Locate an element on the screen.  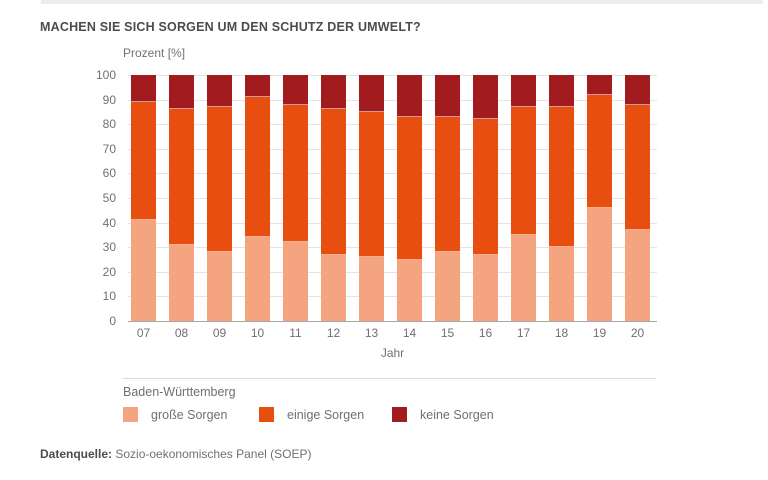
bar-segment-09-grosse-sorgen is located at coordinates (219, 286).